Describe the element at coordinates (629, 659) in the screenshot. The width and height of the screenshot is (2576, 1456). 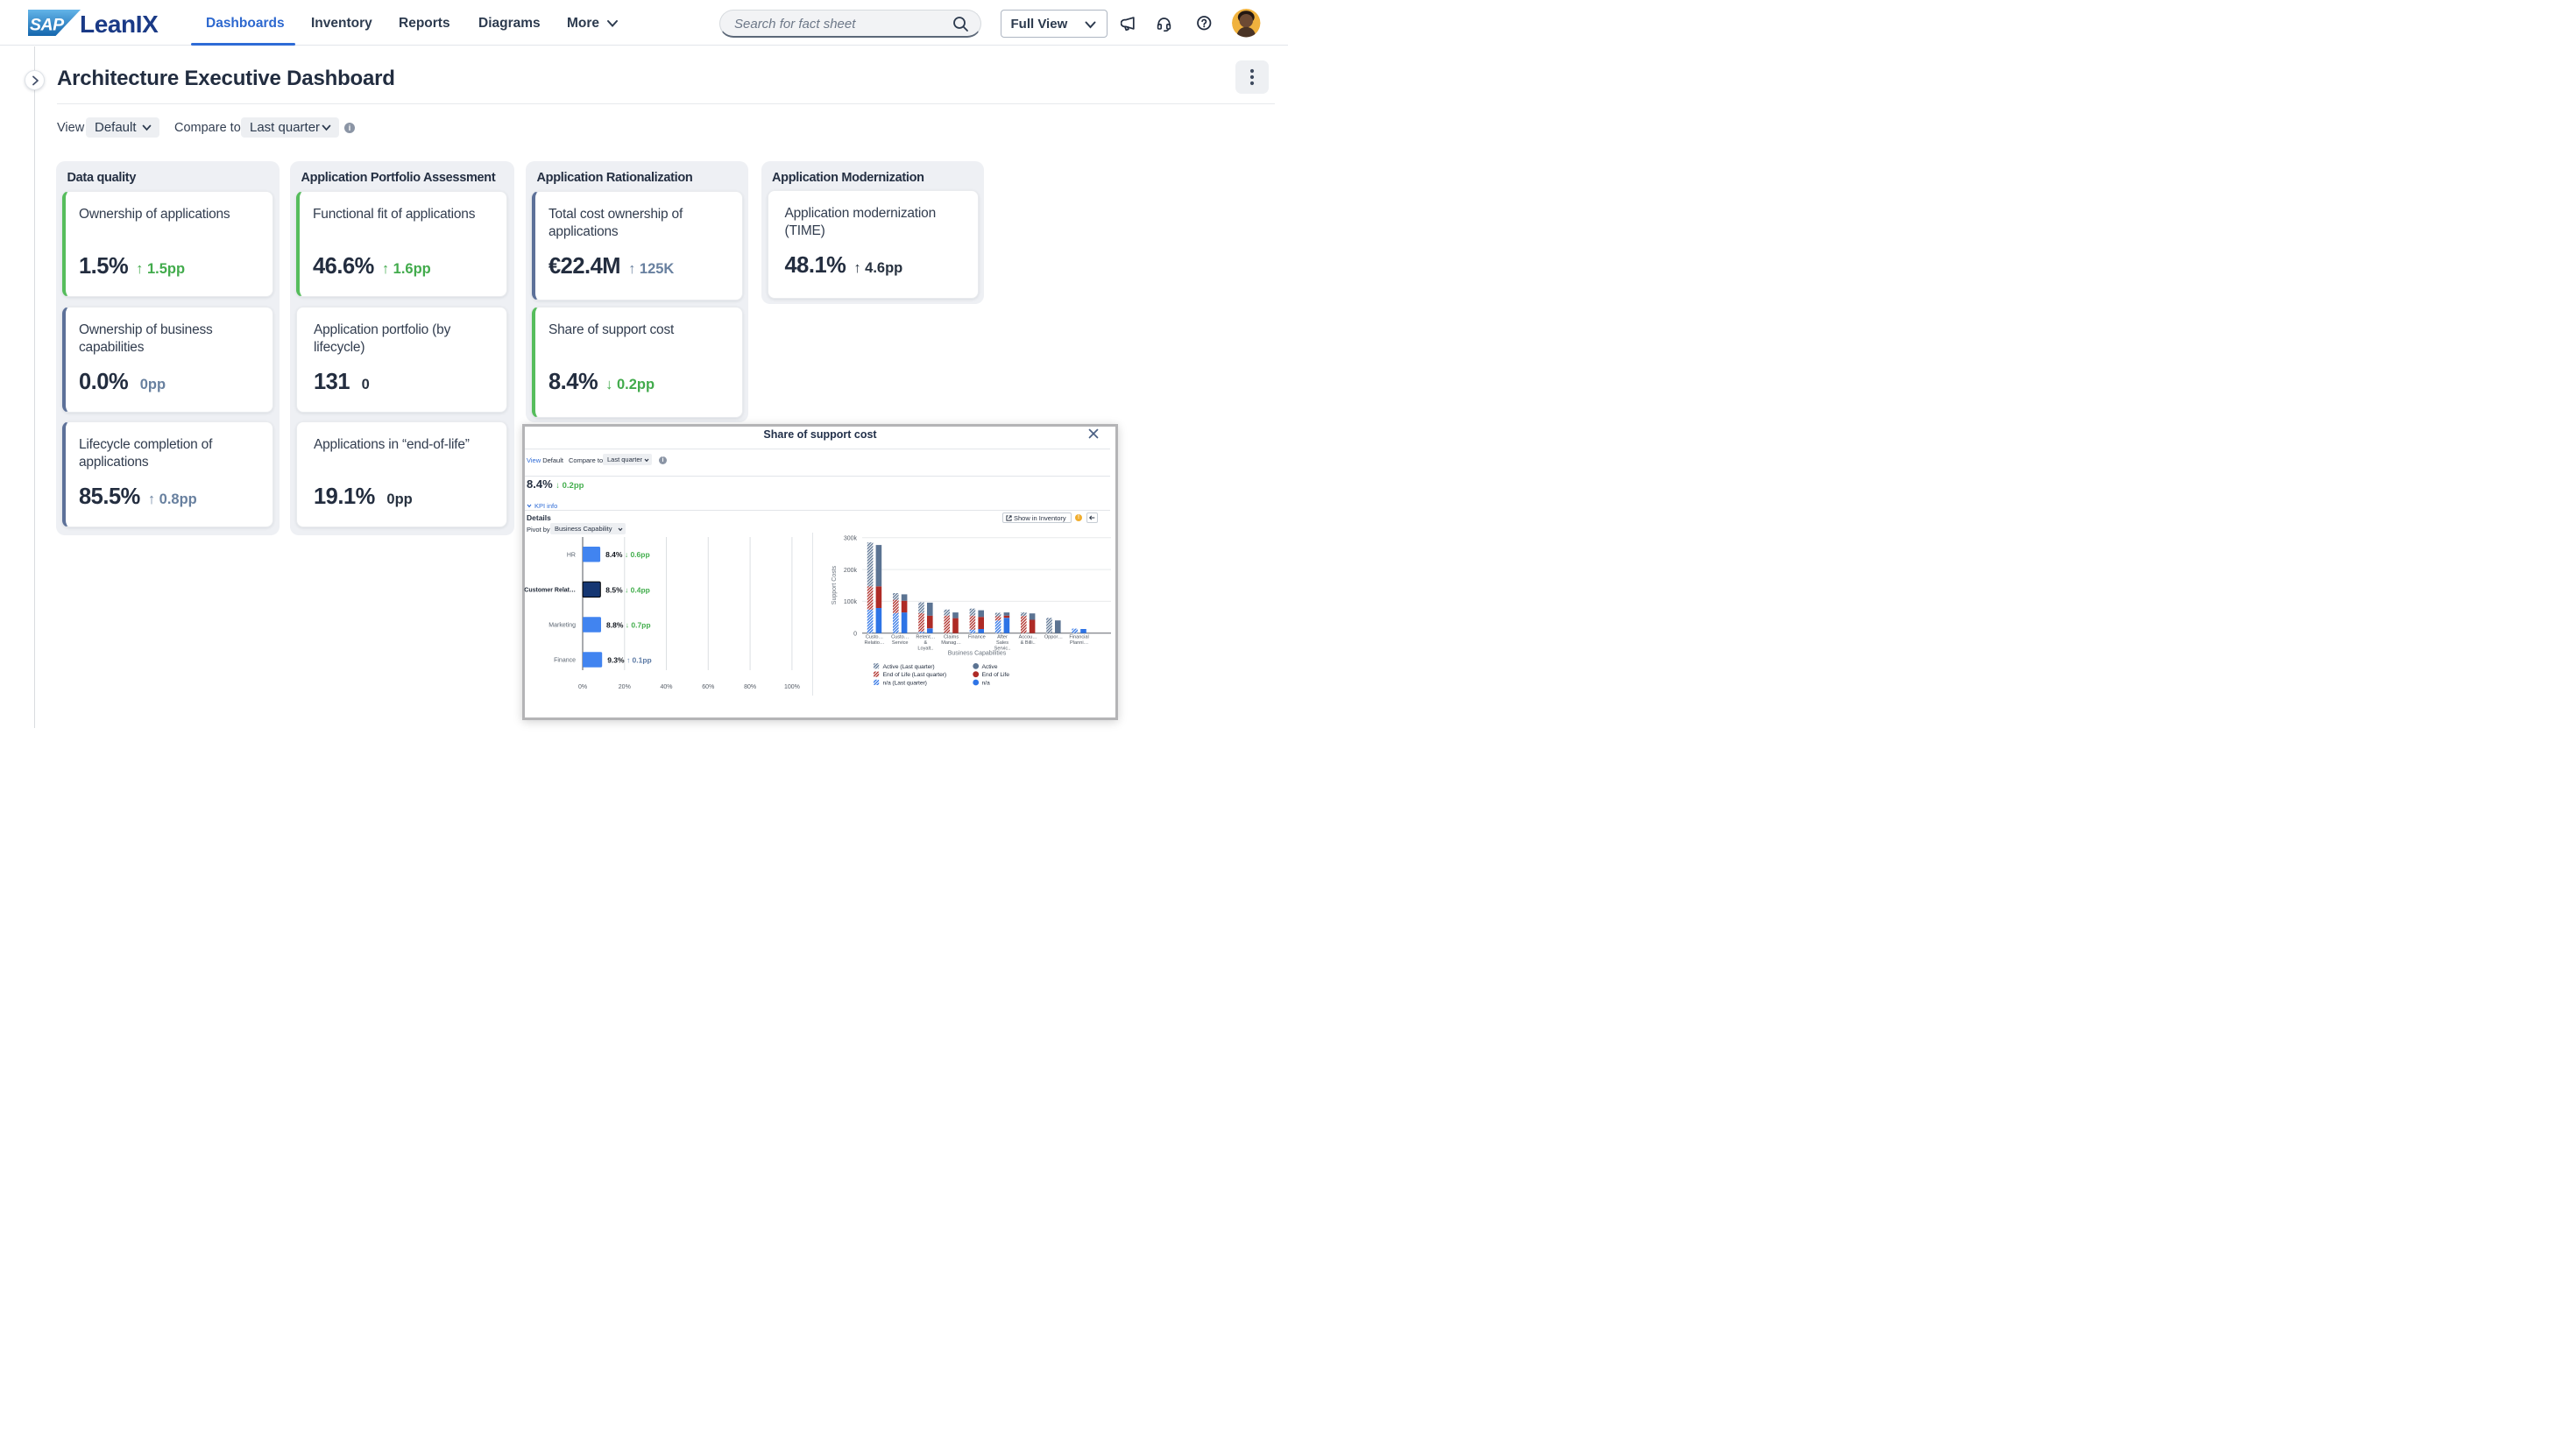
I see `svg-text: 9.3% ↑ 0.1pp` at that location.